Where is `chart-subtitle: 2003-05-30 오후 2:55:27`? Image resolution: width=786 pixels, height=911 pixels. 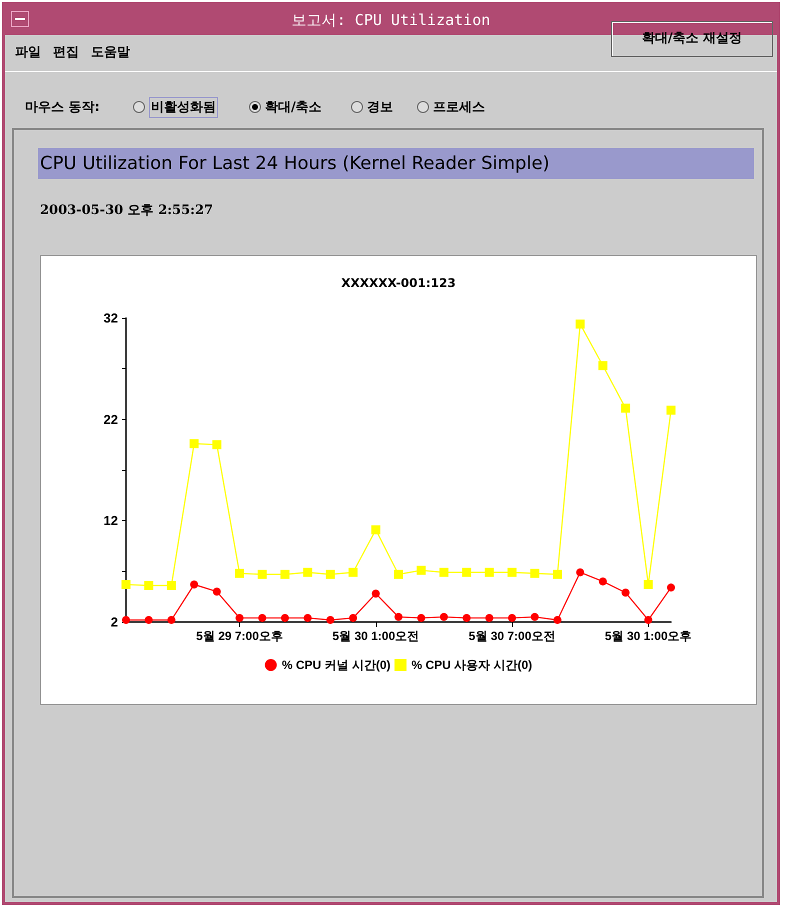 chart-subtitle: 2003-05-30 오후 2:55:27 is located at coordinates (127, 210).